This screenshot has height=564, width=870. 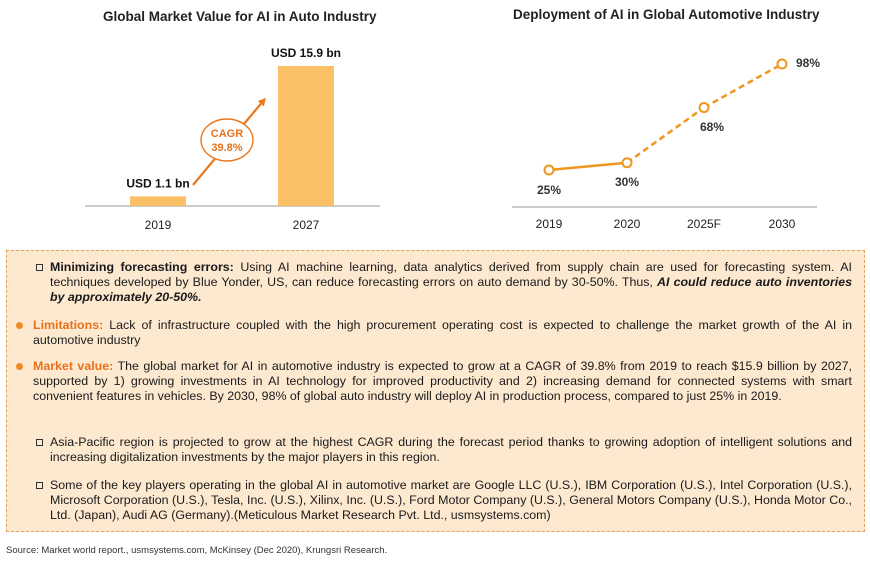 I want to click on bar-chart: USD 1.1 bn 2019 USD 15.9 bn 2027 CAGR 39.8%, so click(x=232, y=139).